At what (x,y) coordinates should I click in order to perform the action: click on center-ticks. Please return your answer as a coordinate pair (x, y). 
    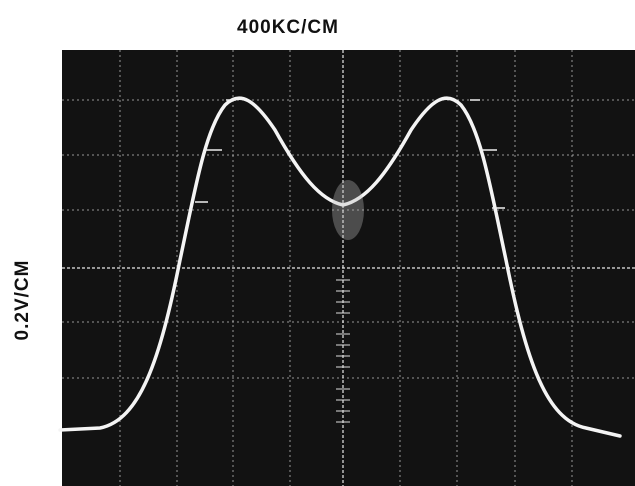
    Looking at the image, I should click on (343, 351).